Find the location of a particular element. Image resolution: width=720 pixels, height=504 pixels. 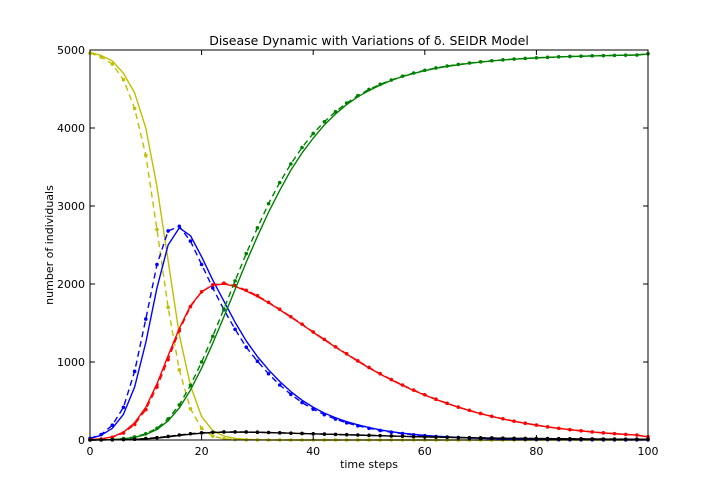

x-tick-label: 100 is located at coordinates (648, 451).